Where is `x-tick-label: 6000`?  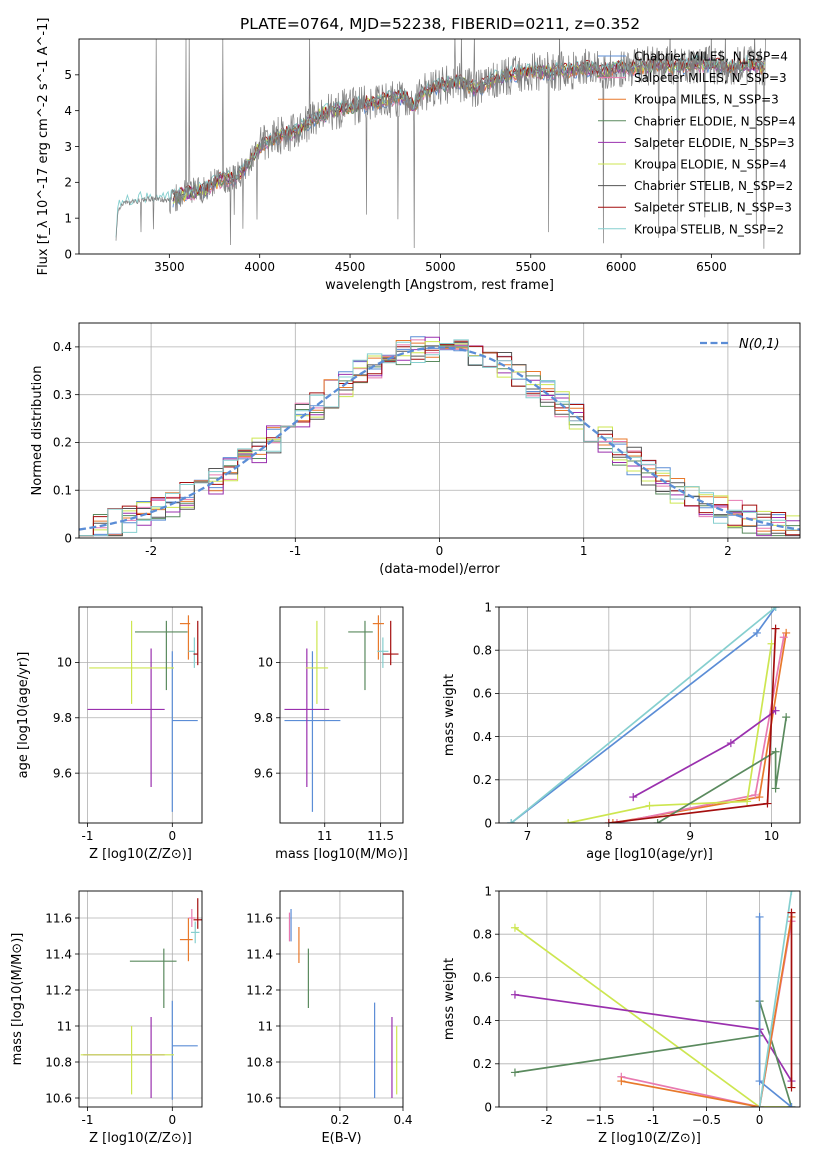 x-tick-label: 6000 is located at coordinates (621, 267).